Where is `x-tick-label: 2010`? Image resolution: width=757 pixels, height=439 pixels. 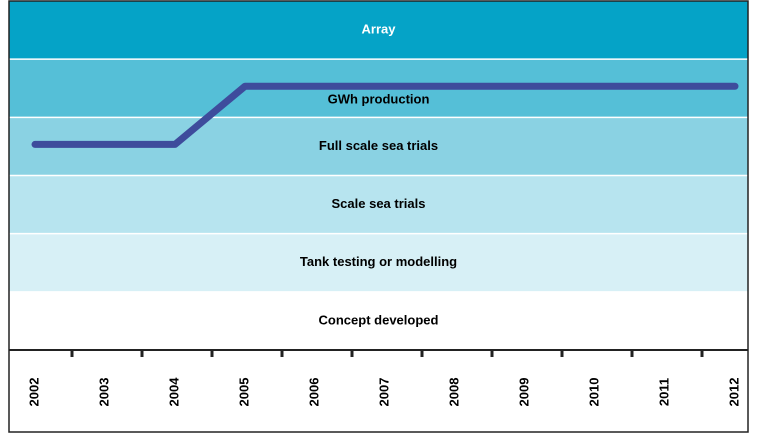
x-tick-label: 2010 is located at coordinates (593, 392).